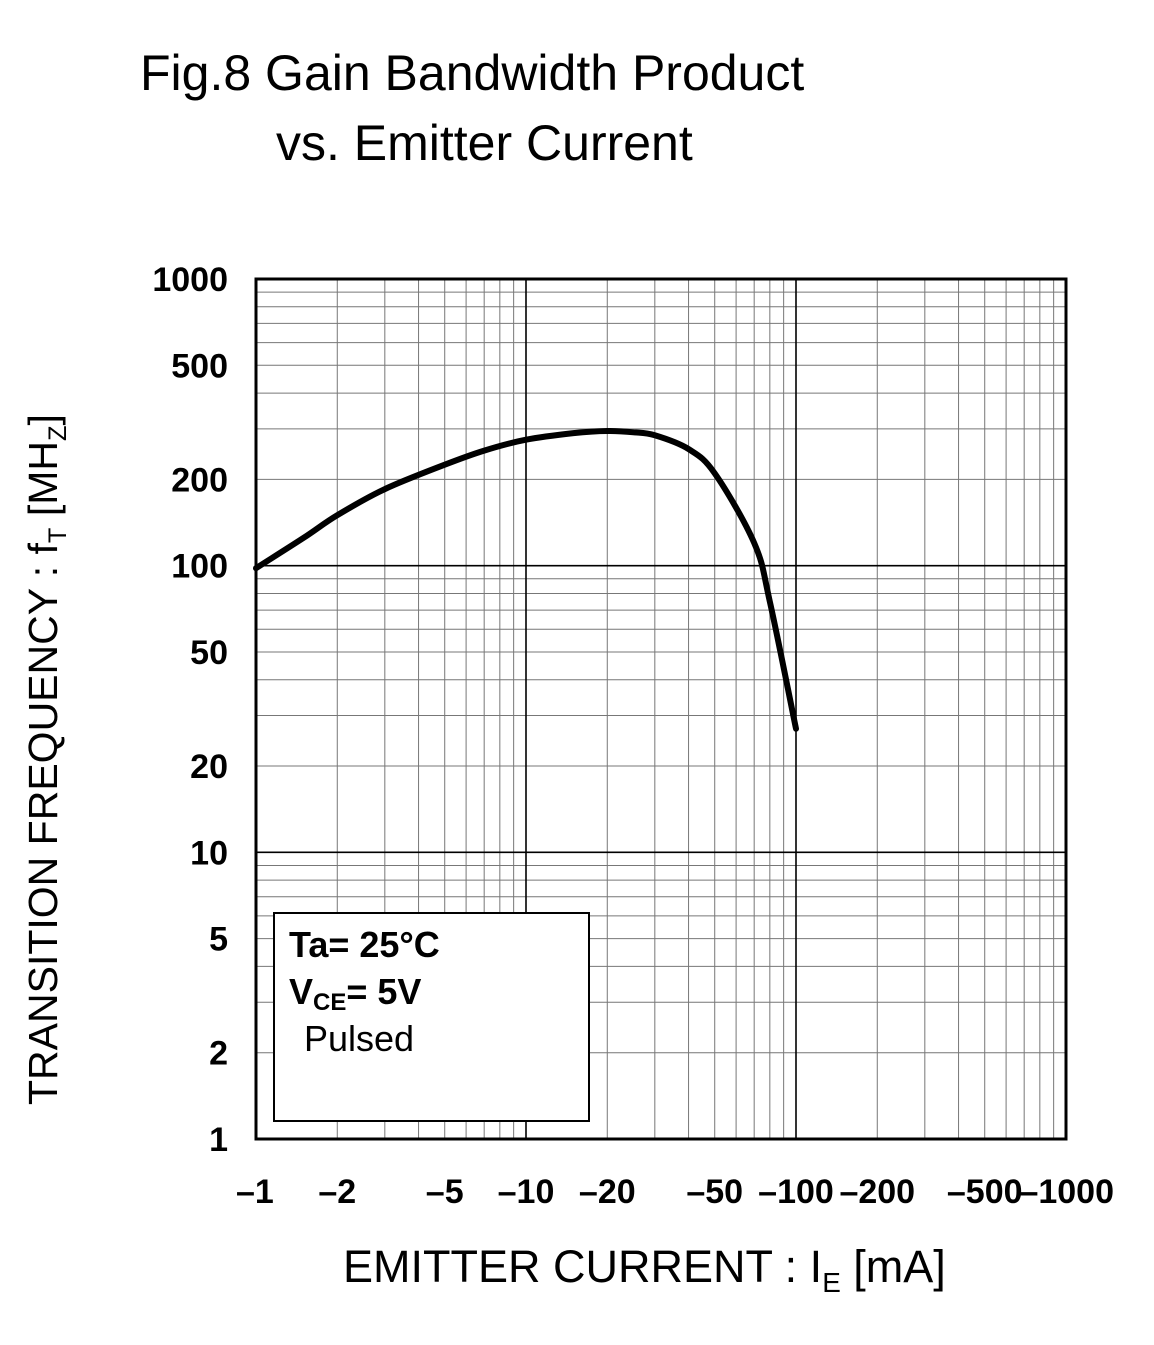 This screenshot has height=1345, width=1154. I want to click on y-tick-label: 2, so click(218, 1054).